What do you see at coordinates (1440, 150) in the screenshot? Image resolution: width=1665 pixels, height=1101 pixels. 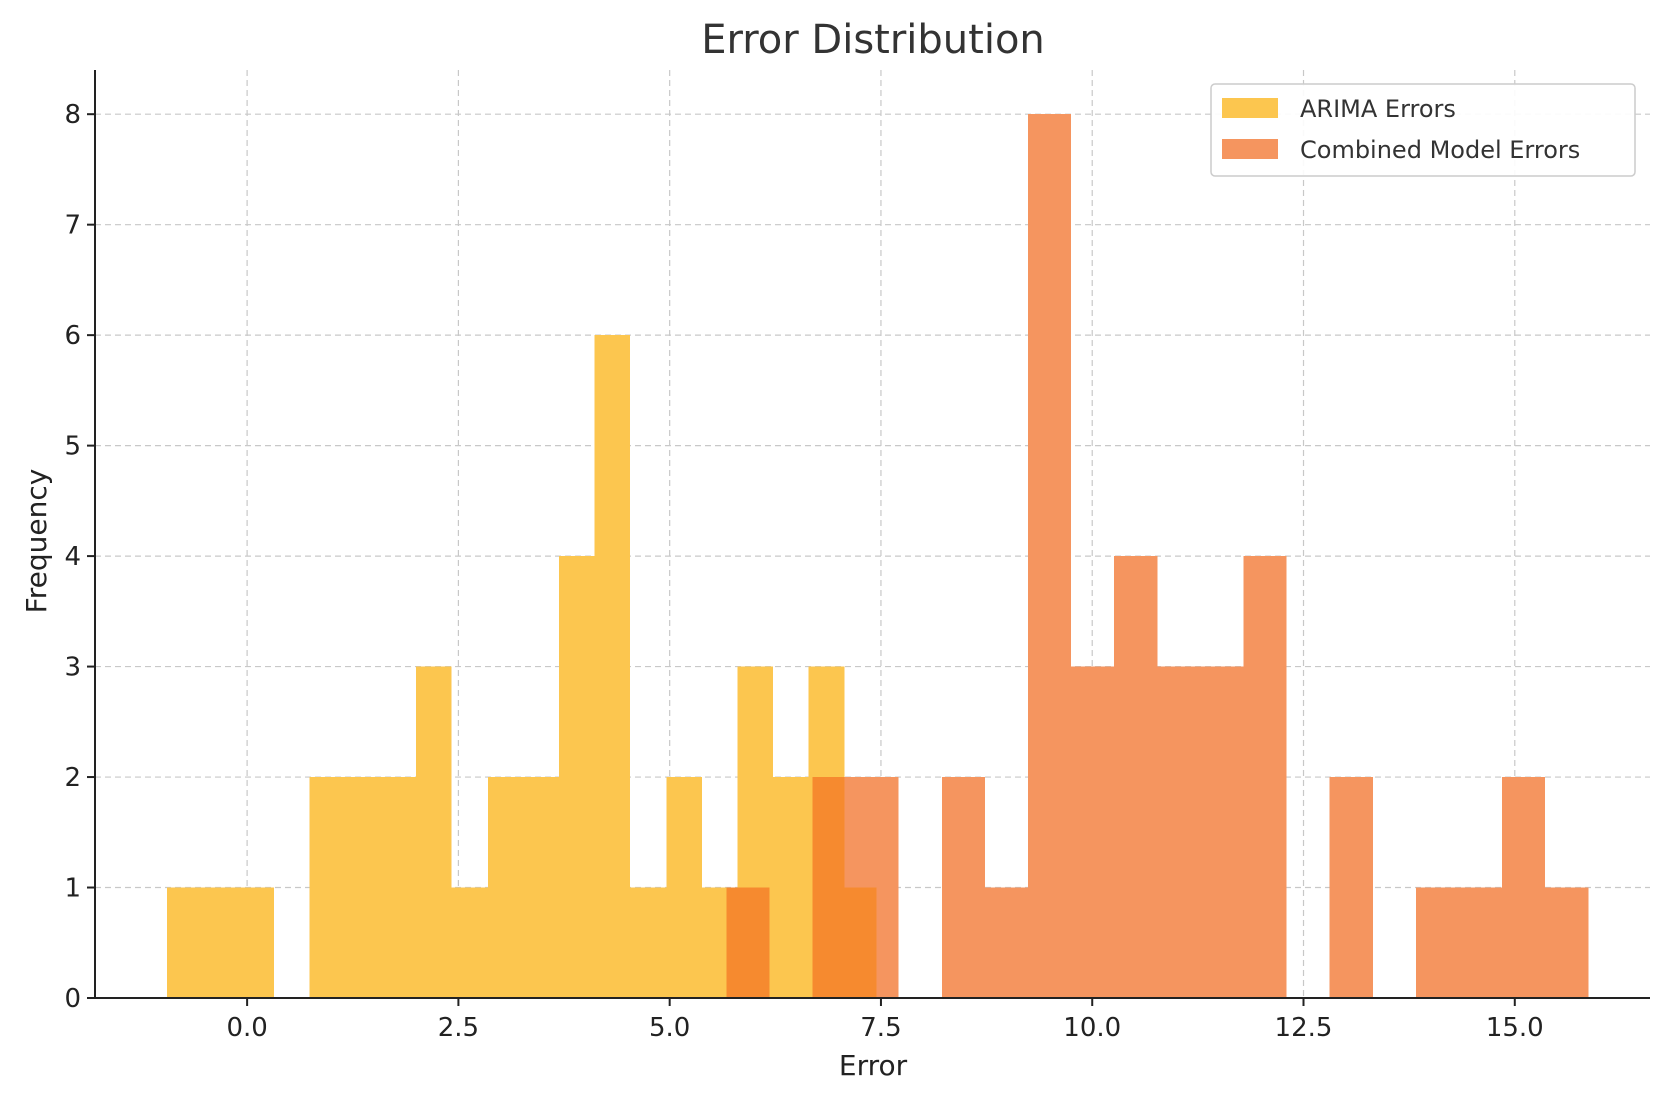 I see `legend-label-combined: Combined Model Errors` at bounding box center [1440, 150].